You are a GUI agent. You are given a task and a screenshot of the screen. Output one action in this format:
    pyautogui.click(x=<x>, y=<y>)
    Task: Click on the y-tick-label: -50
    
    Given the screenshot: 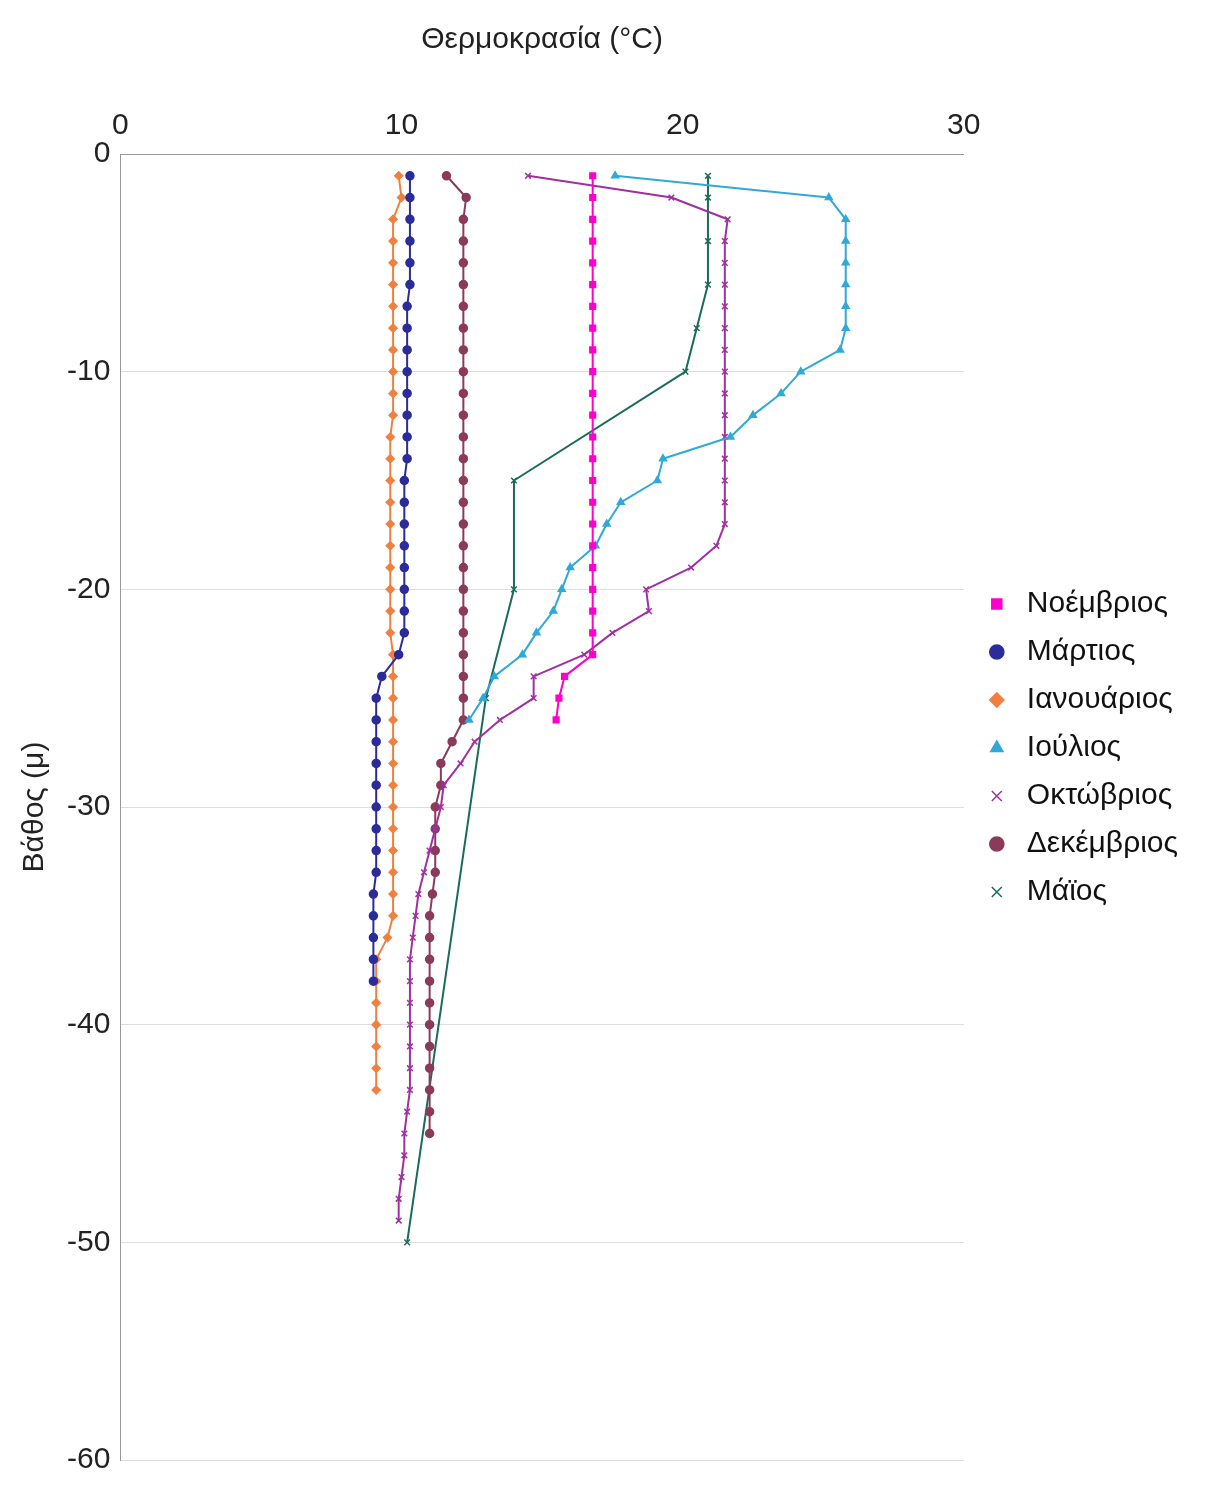 What is the action you would take?
    pyautogui.click(x=89, y=1240)
    